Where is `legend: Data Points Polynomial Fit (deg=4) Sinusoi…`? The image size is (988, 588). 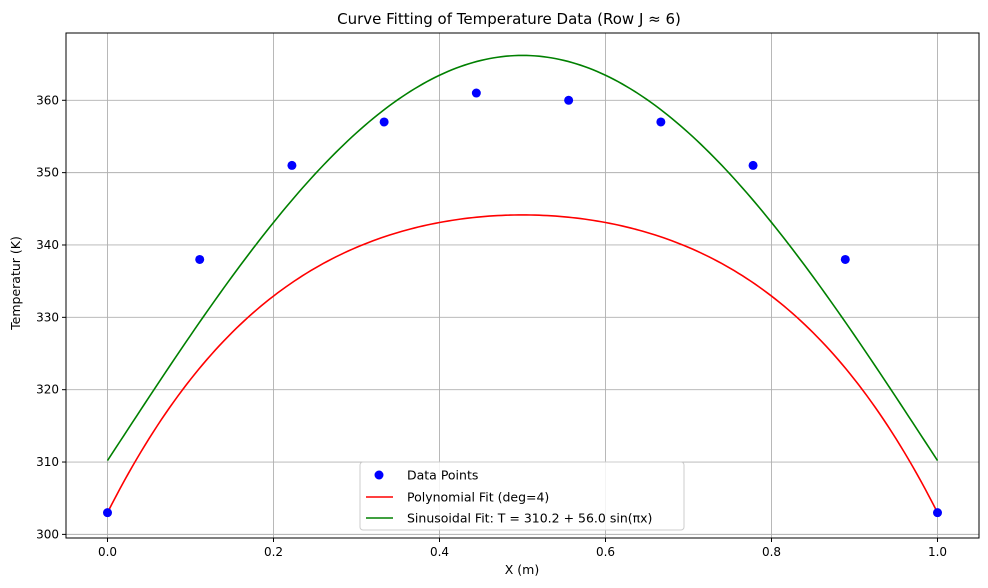
legend: Data Points Polynomial Fit (deg=4) Sinusoi… is located at coordinates (522, 496).